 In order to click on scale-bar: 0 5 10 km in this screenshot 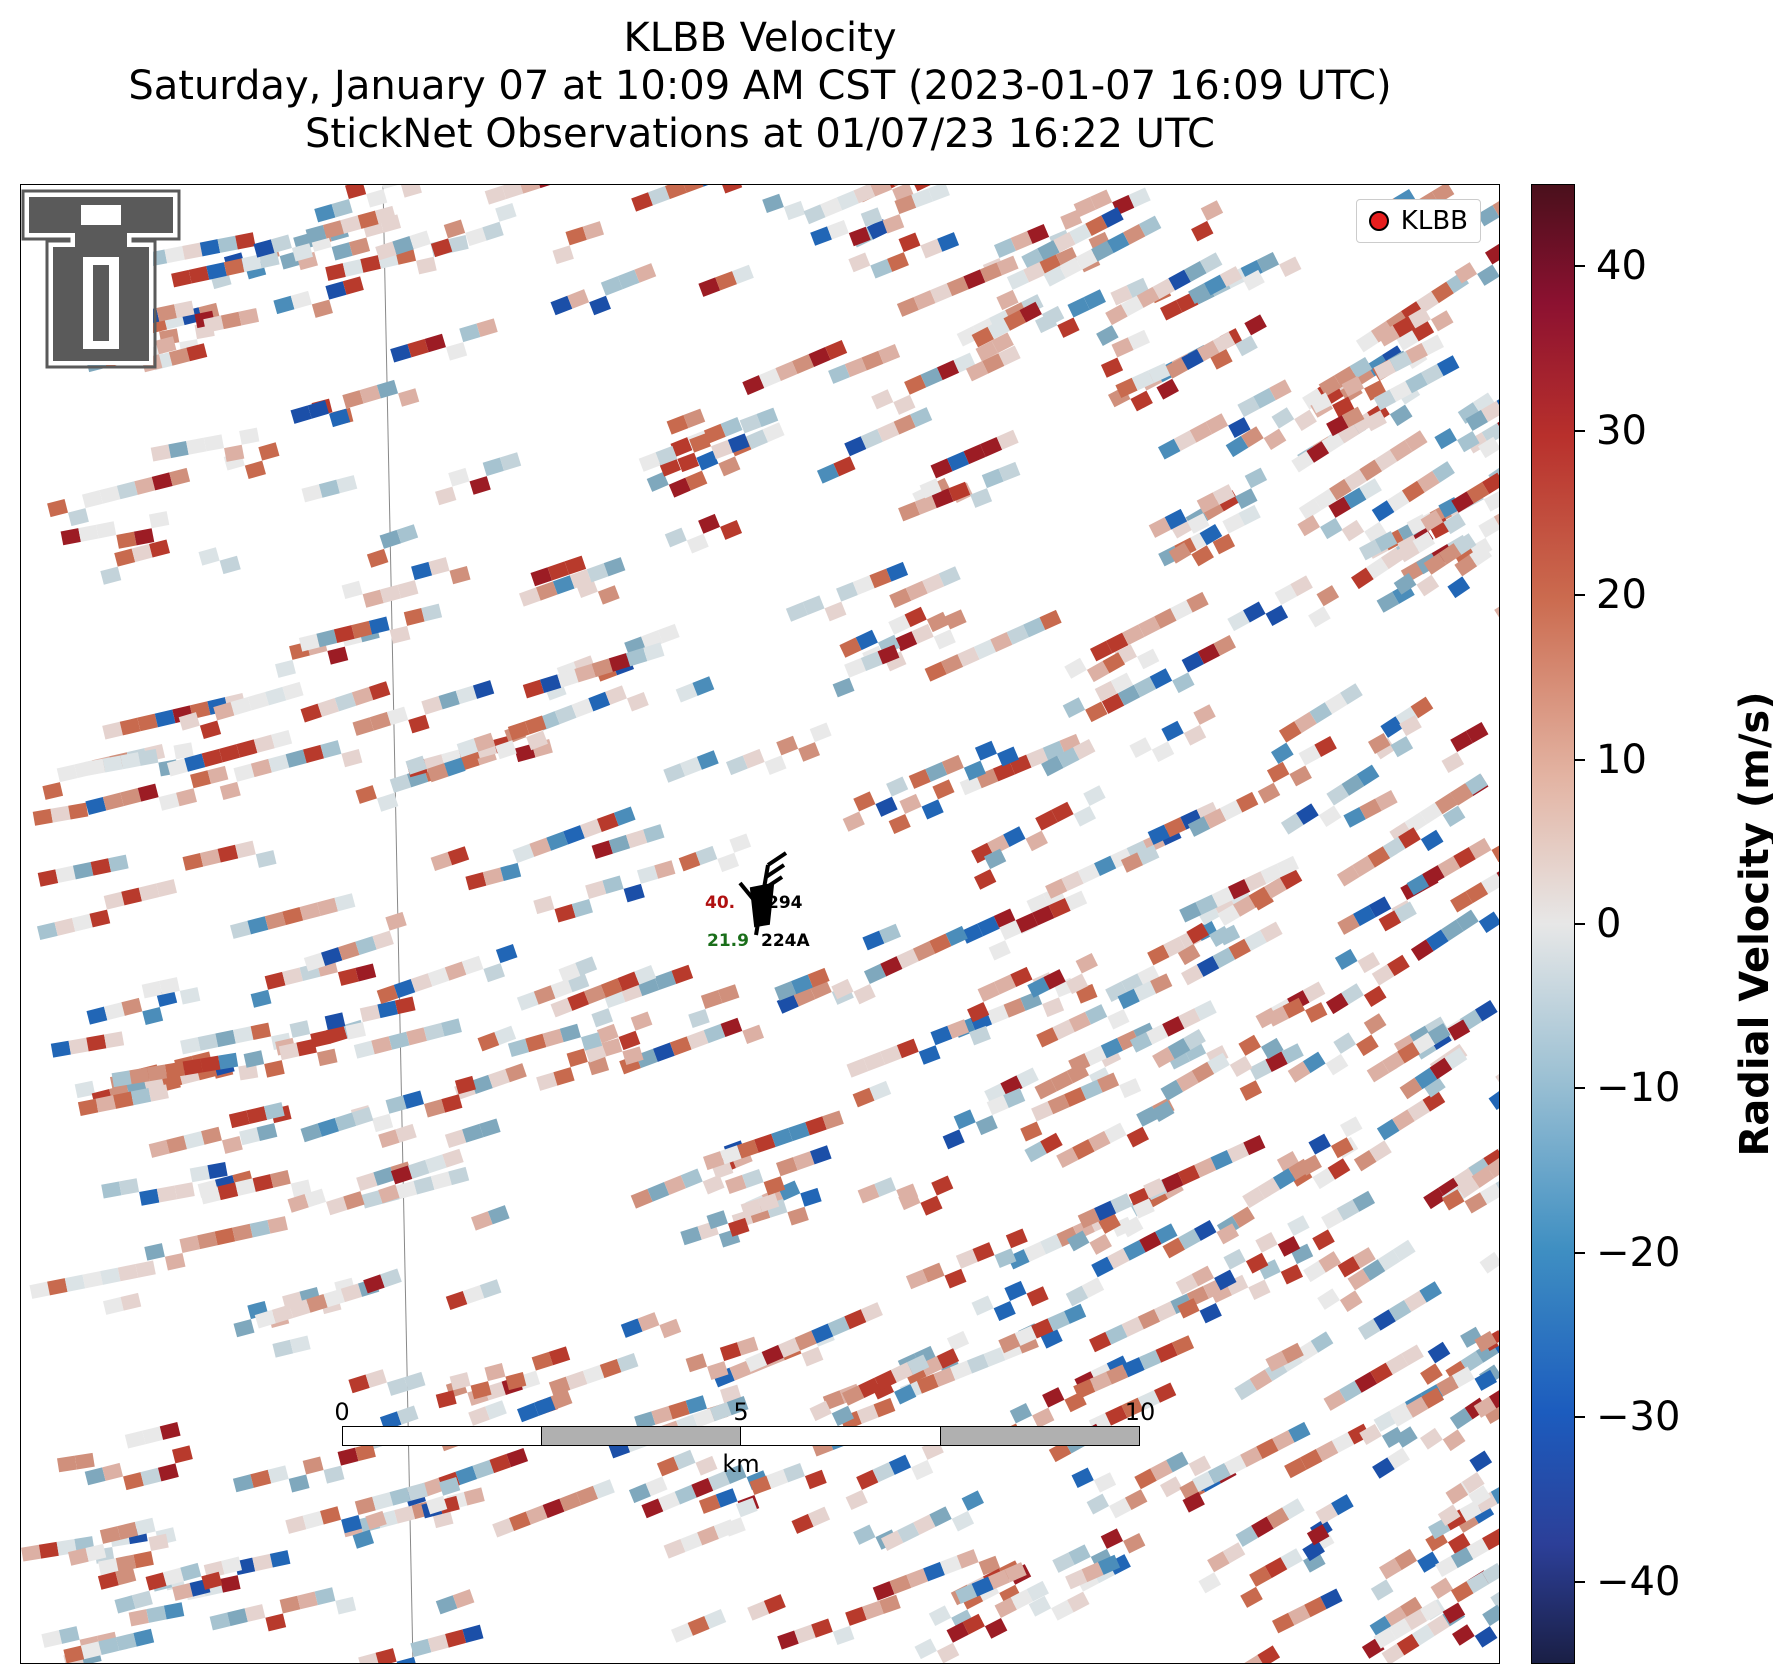, I will do `click(744, 1438)`.